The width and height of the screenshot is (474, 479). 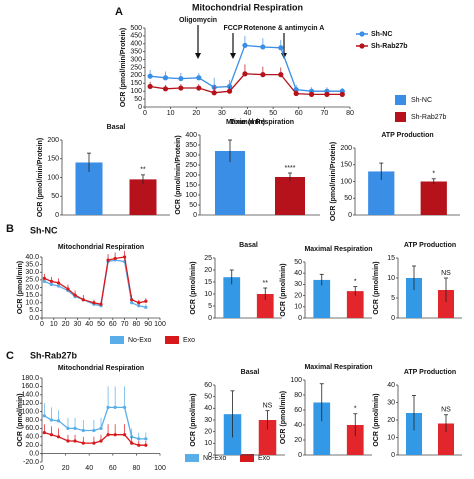 I want to click on x-tick-label: 10, so click(x=171, y=113).